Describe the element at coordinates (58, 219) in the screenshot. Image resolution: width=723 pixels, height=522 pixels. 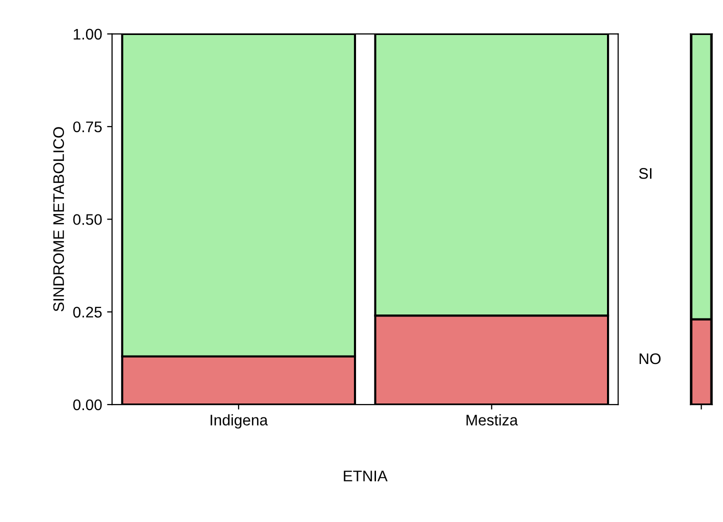
I see `y-axis-title: SINDROME METABOLICO` at that location.